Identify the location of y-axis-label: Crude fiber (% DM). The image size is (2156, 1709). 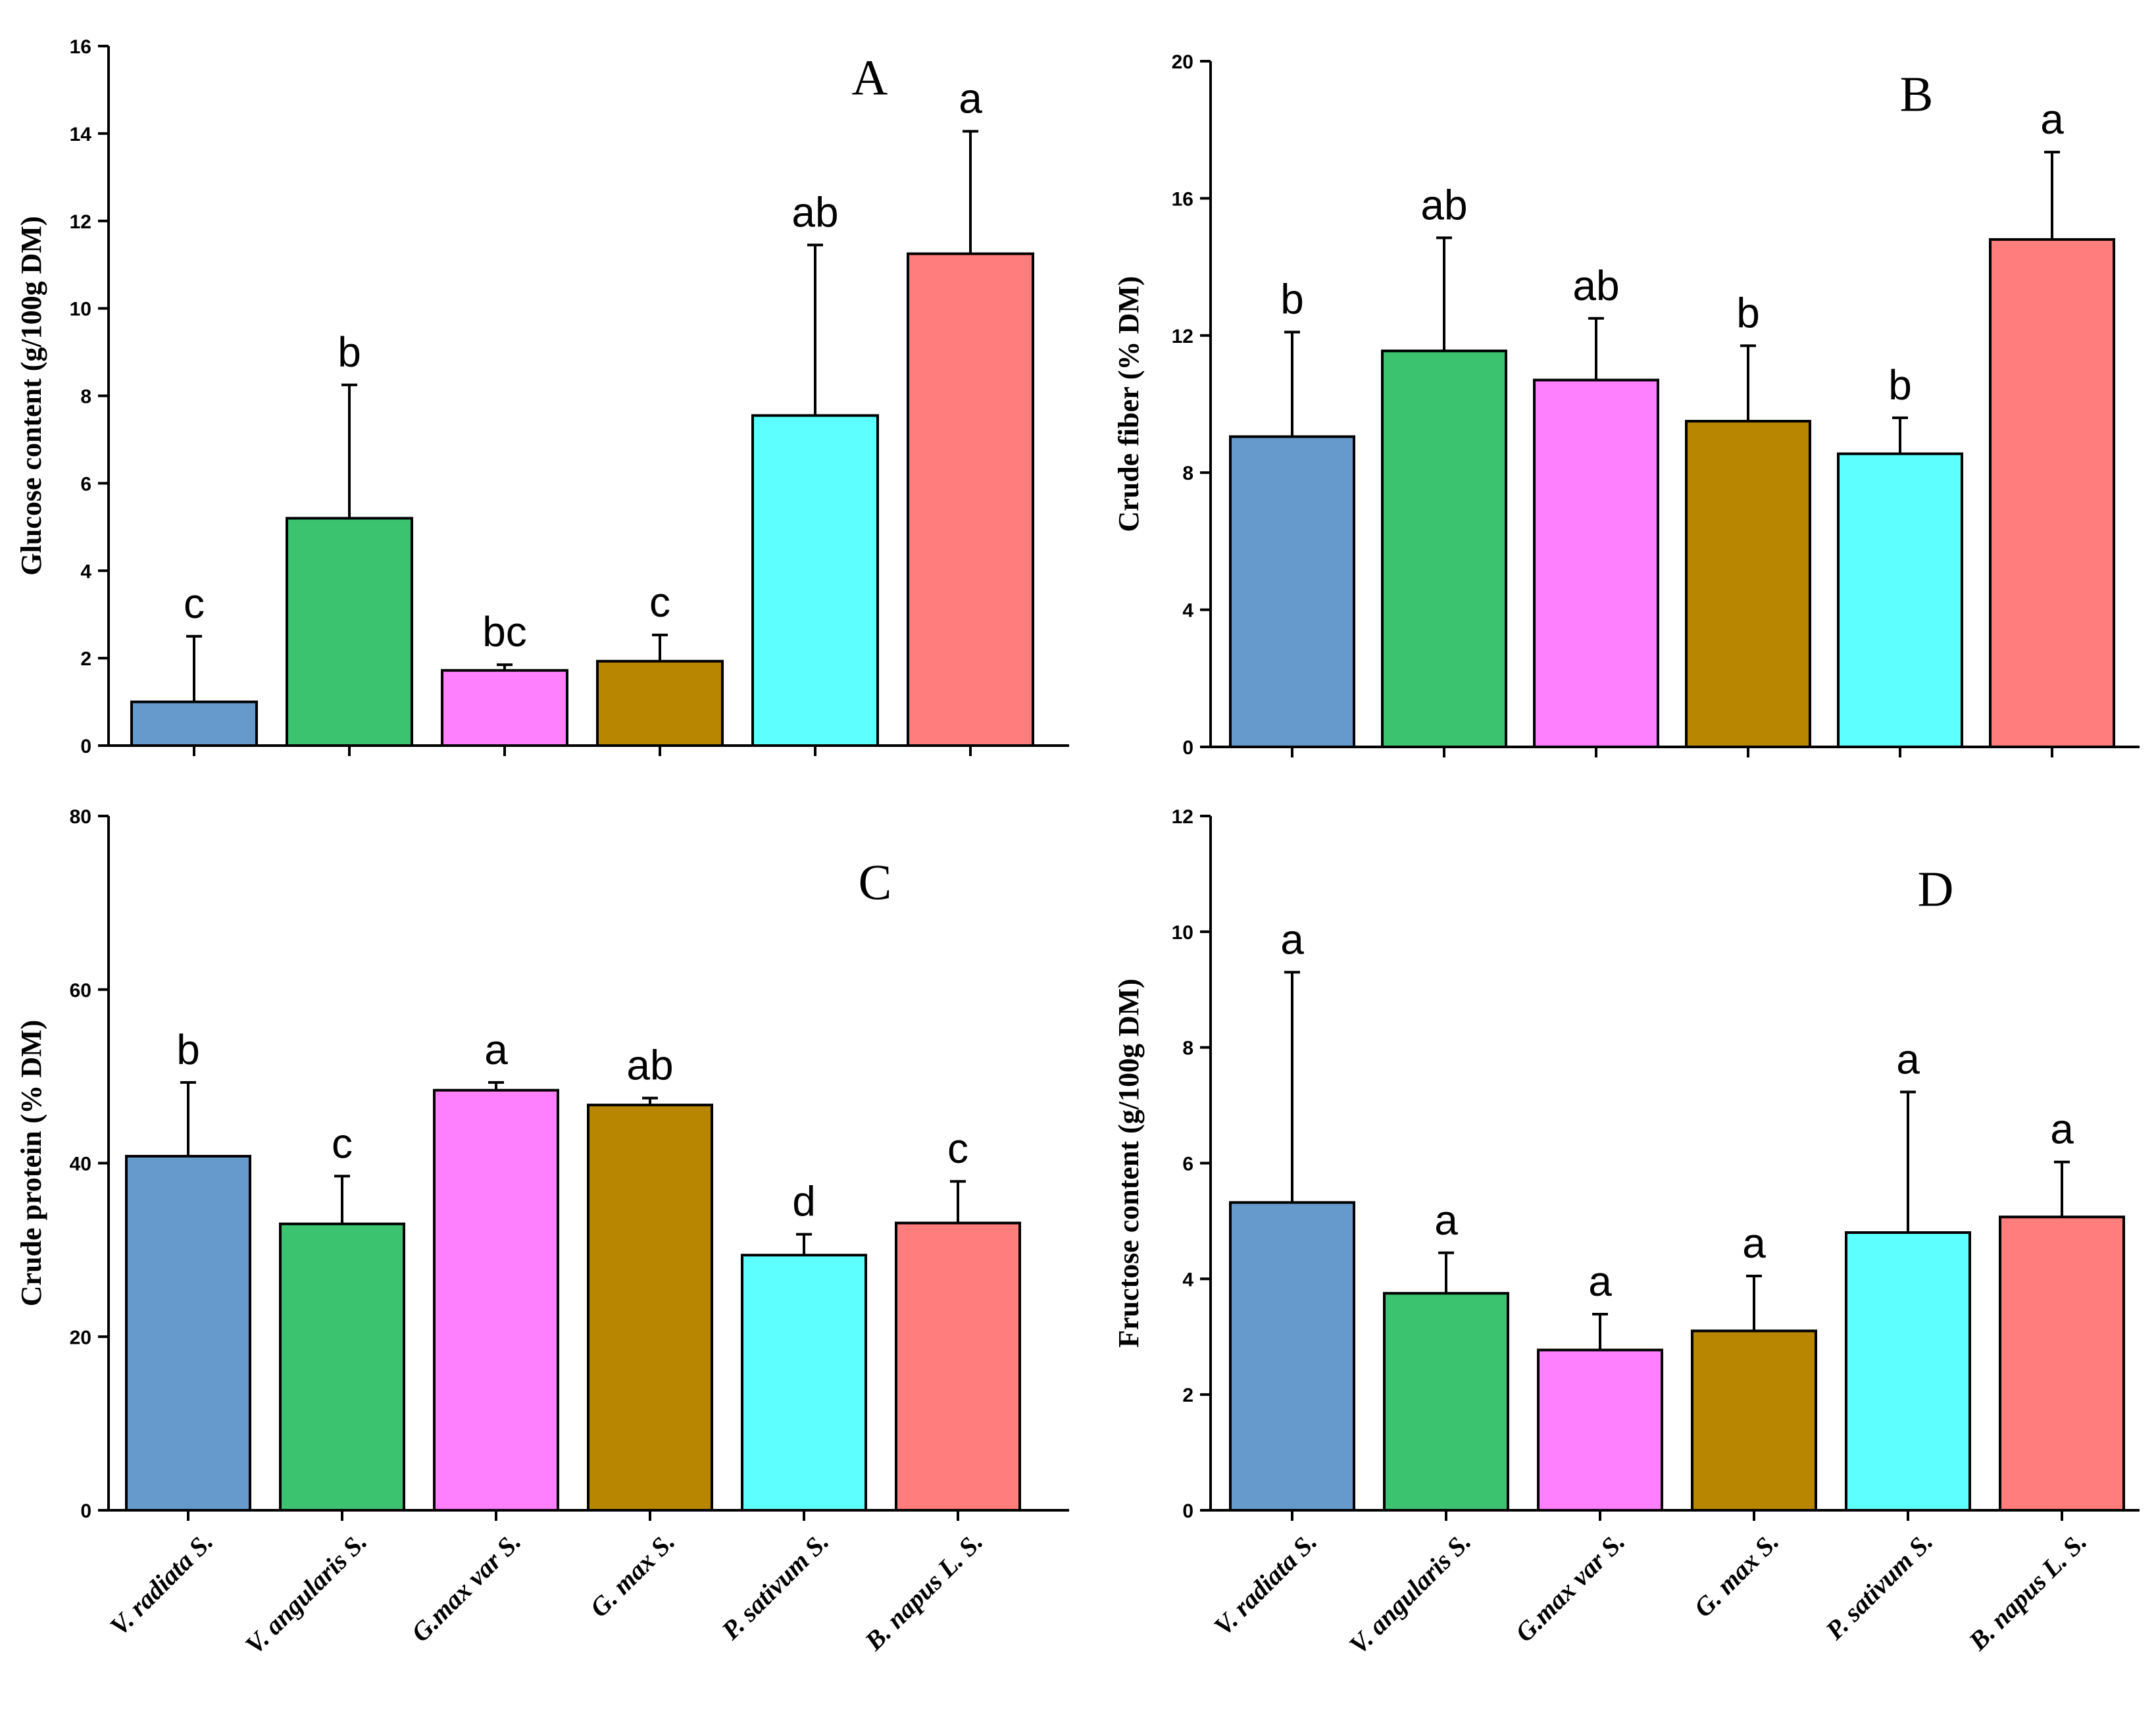
(1129, 404).